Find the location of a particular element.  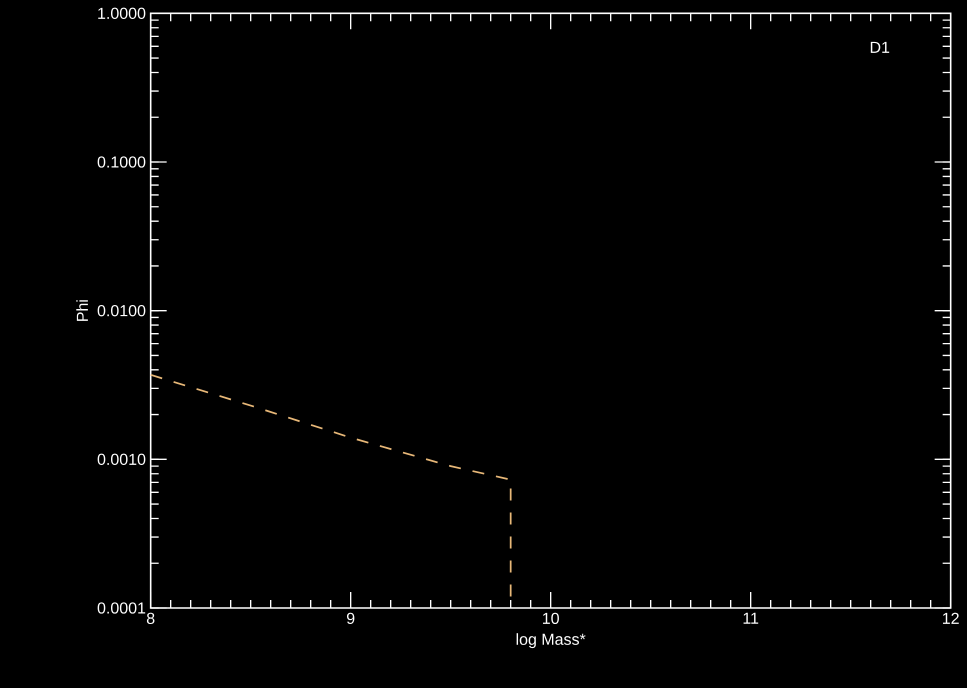

y-tick-label: 0.0001 is located at coordinates (122, 608).